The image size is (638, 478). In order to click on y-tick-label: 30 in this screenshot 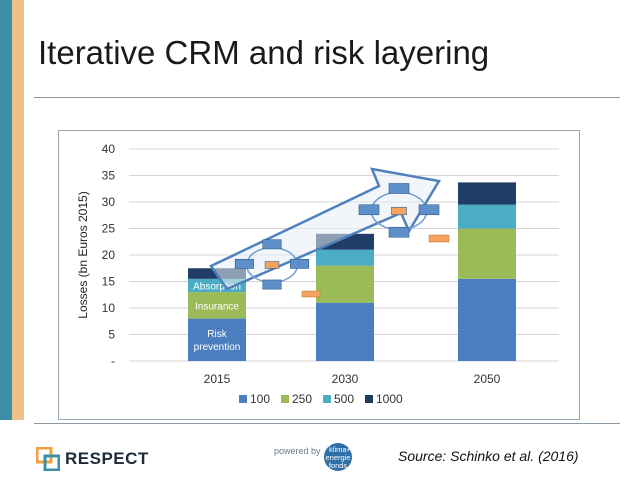, I will do `click(109, 202)`.